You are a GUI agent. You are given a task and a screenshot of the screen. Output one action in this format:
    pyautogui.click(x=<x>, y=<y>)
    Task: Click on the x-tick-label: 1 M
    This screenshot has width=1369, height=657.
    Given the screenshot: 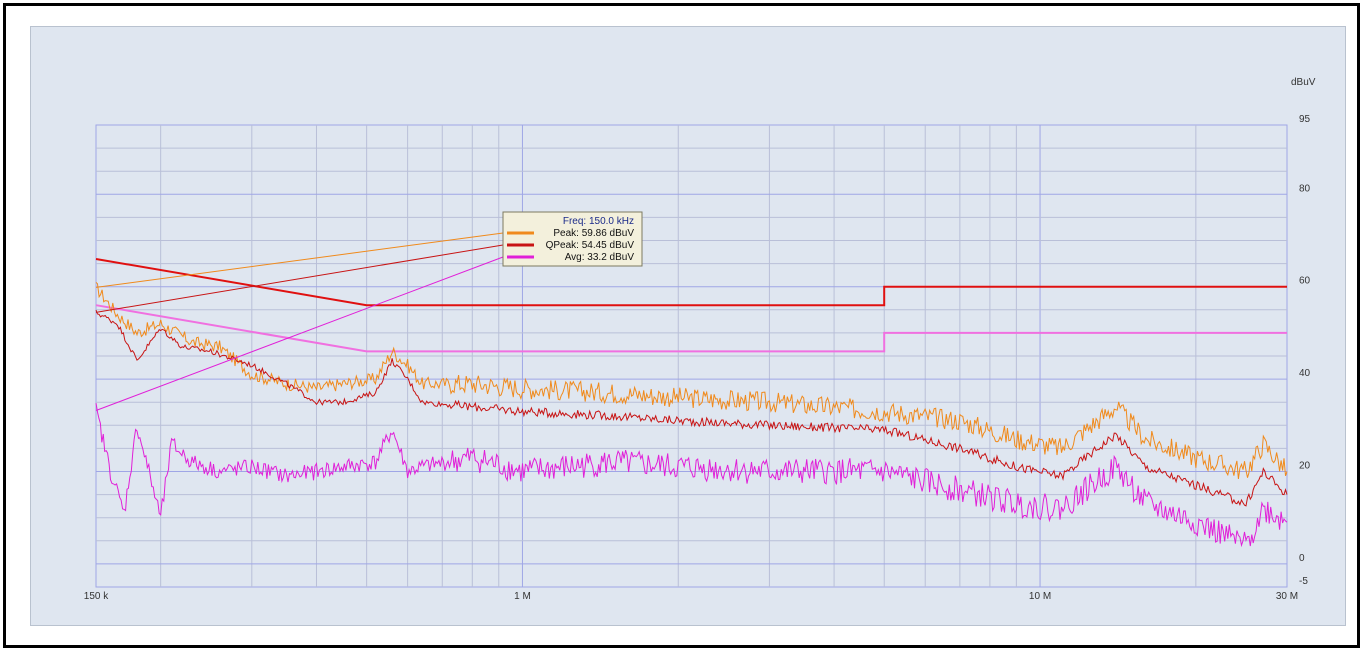 What is the action you would take?
    pyautogui.click(x=522, y=596)
    